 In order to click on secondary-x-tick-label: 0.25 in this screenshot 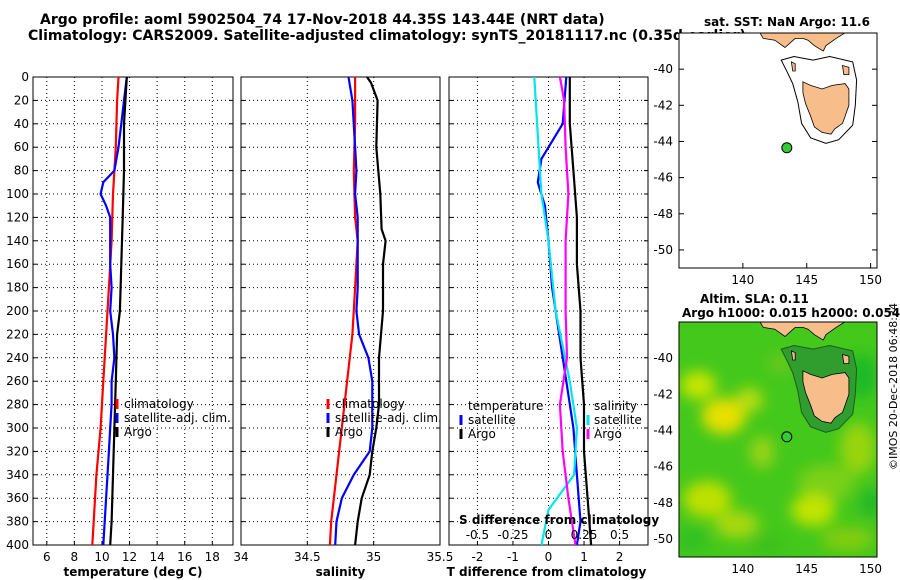, I will do `click(584, 535)`.